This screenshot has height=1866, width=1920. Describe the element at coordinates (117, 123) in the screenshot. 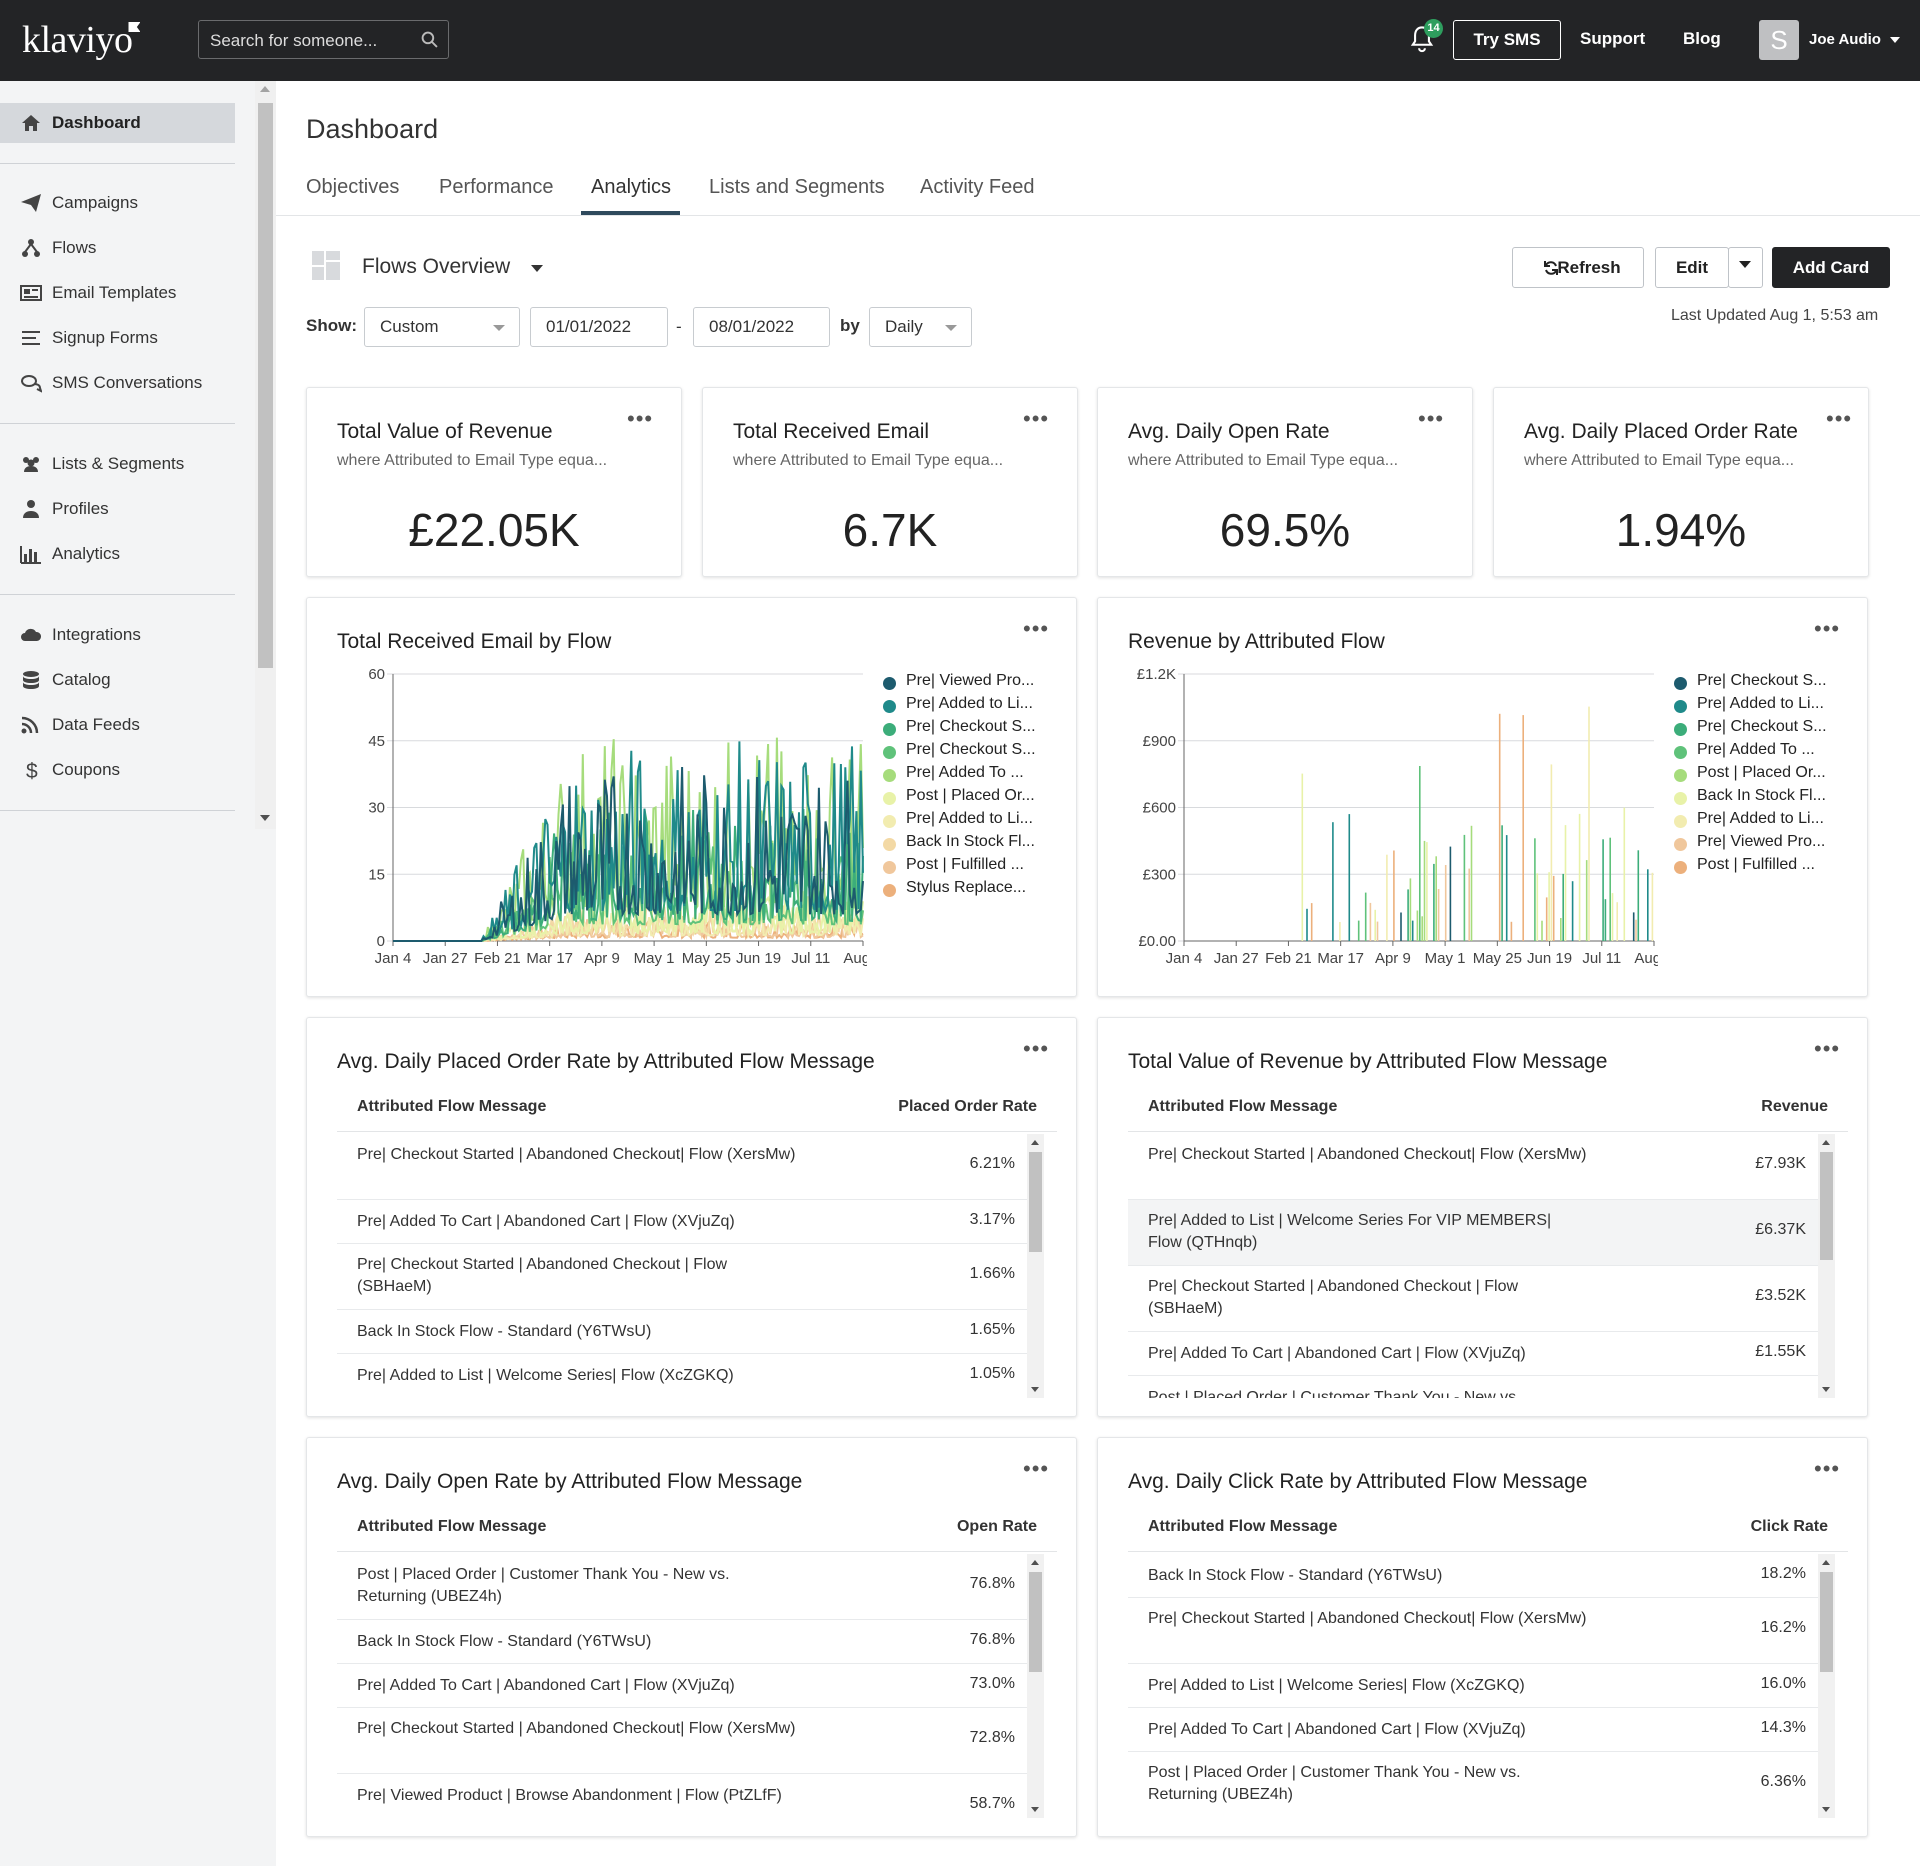

I see `sidebar-item-dashboard: Dashboard` at that location.